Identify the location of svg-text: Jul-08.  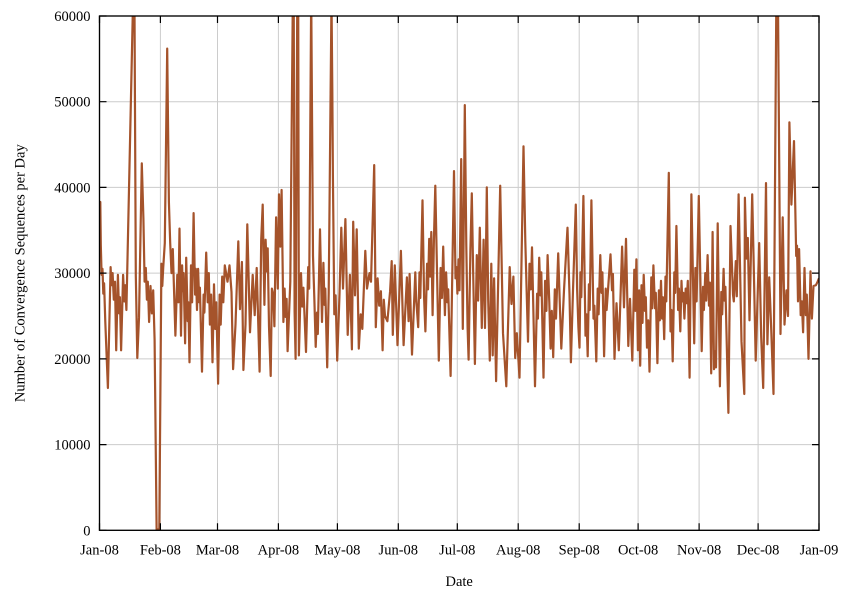
(457, 551).